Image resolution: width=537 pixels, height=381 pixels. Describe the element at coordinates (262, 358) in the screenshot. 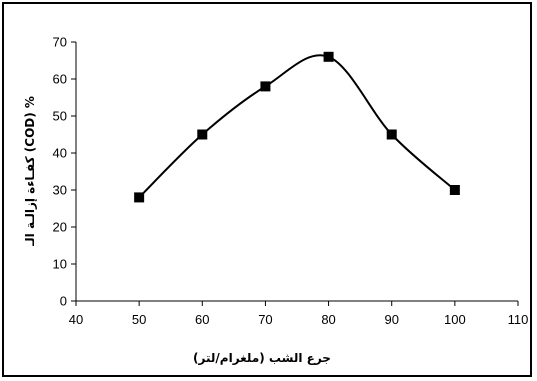

I see `x-axis-title: جرع الشب (ملغرام/لتر)` at that location.